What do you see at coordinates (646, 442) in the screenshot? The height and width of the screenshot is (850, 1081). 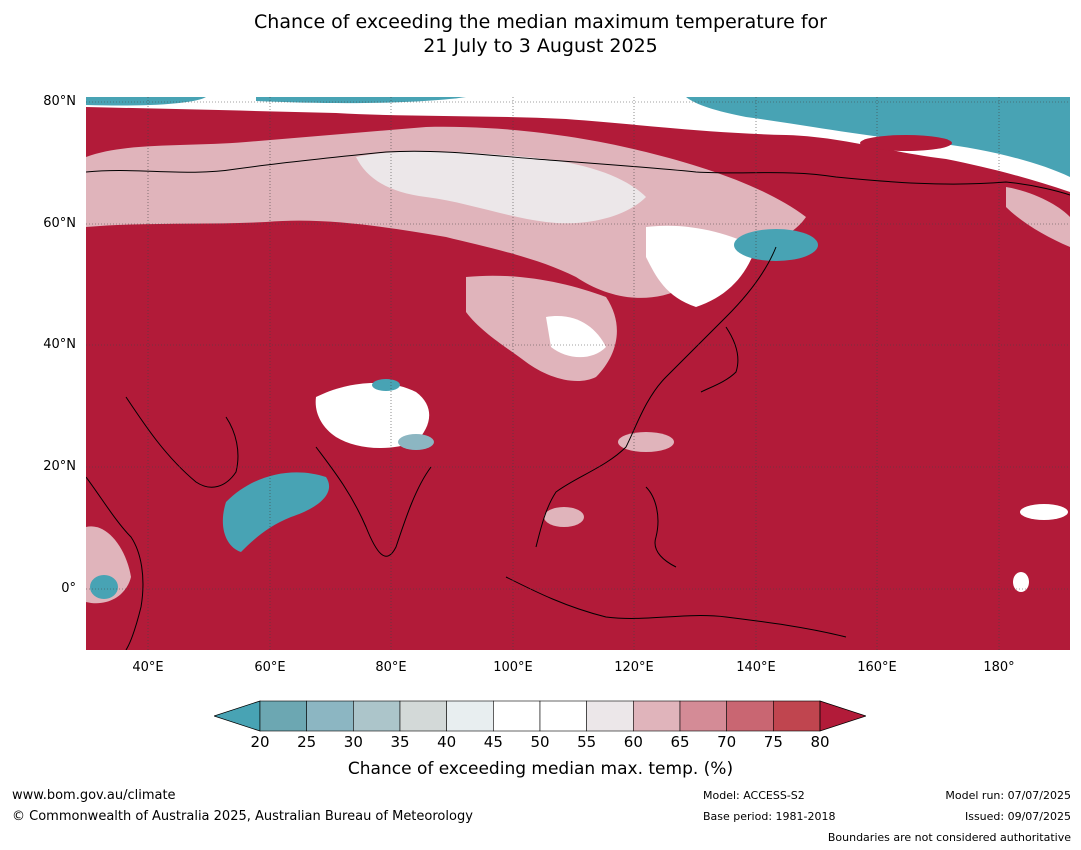 I see `south-china-pale-patch` at bounding box center [646, 442].